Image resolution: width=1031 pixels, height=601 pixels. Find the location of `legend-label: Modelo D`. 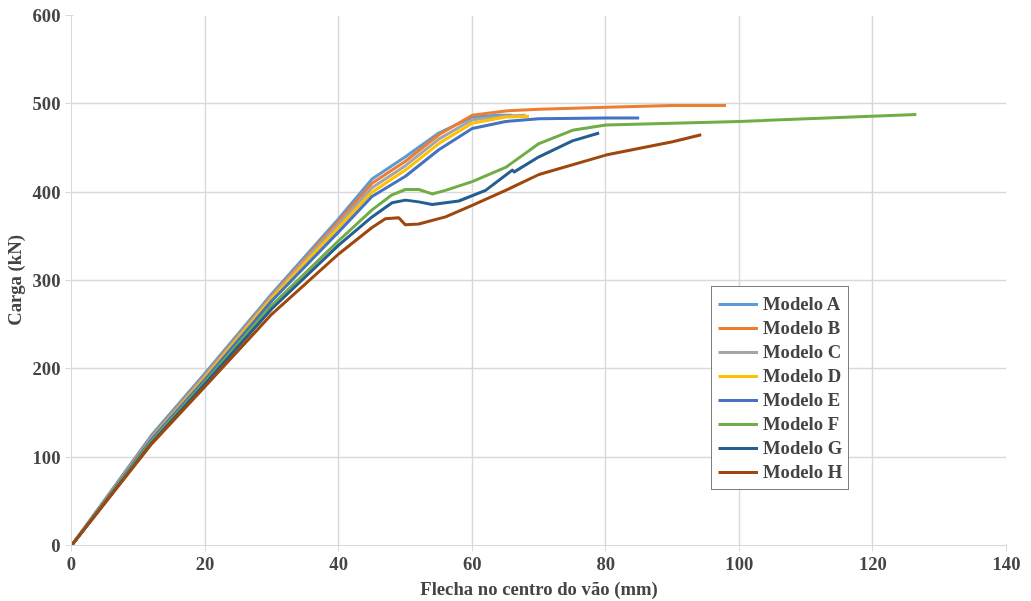

legend-label: Modelo D is located at coordinates (802, 376).